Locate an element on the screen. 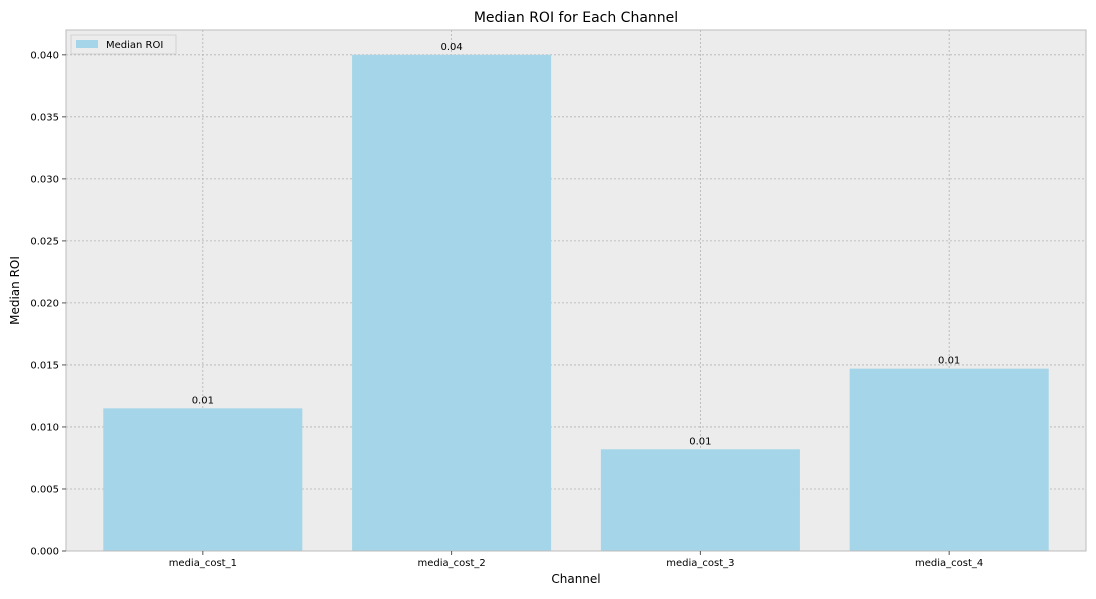 The height and width of the screenshot is (599, 1096). y-tick-label: 0.010 is located at coordinates (44, 427).